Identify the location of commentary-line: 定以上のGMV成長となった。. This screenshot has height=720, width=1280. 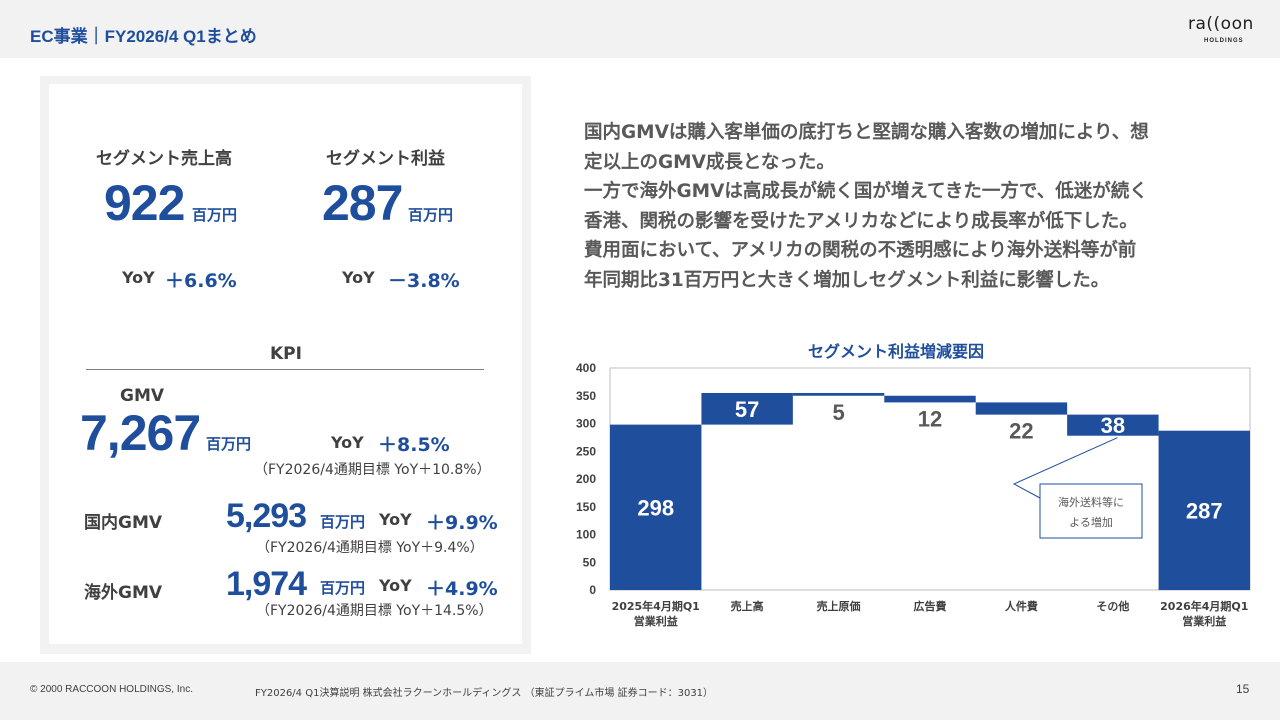
(709, 162).